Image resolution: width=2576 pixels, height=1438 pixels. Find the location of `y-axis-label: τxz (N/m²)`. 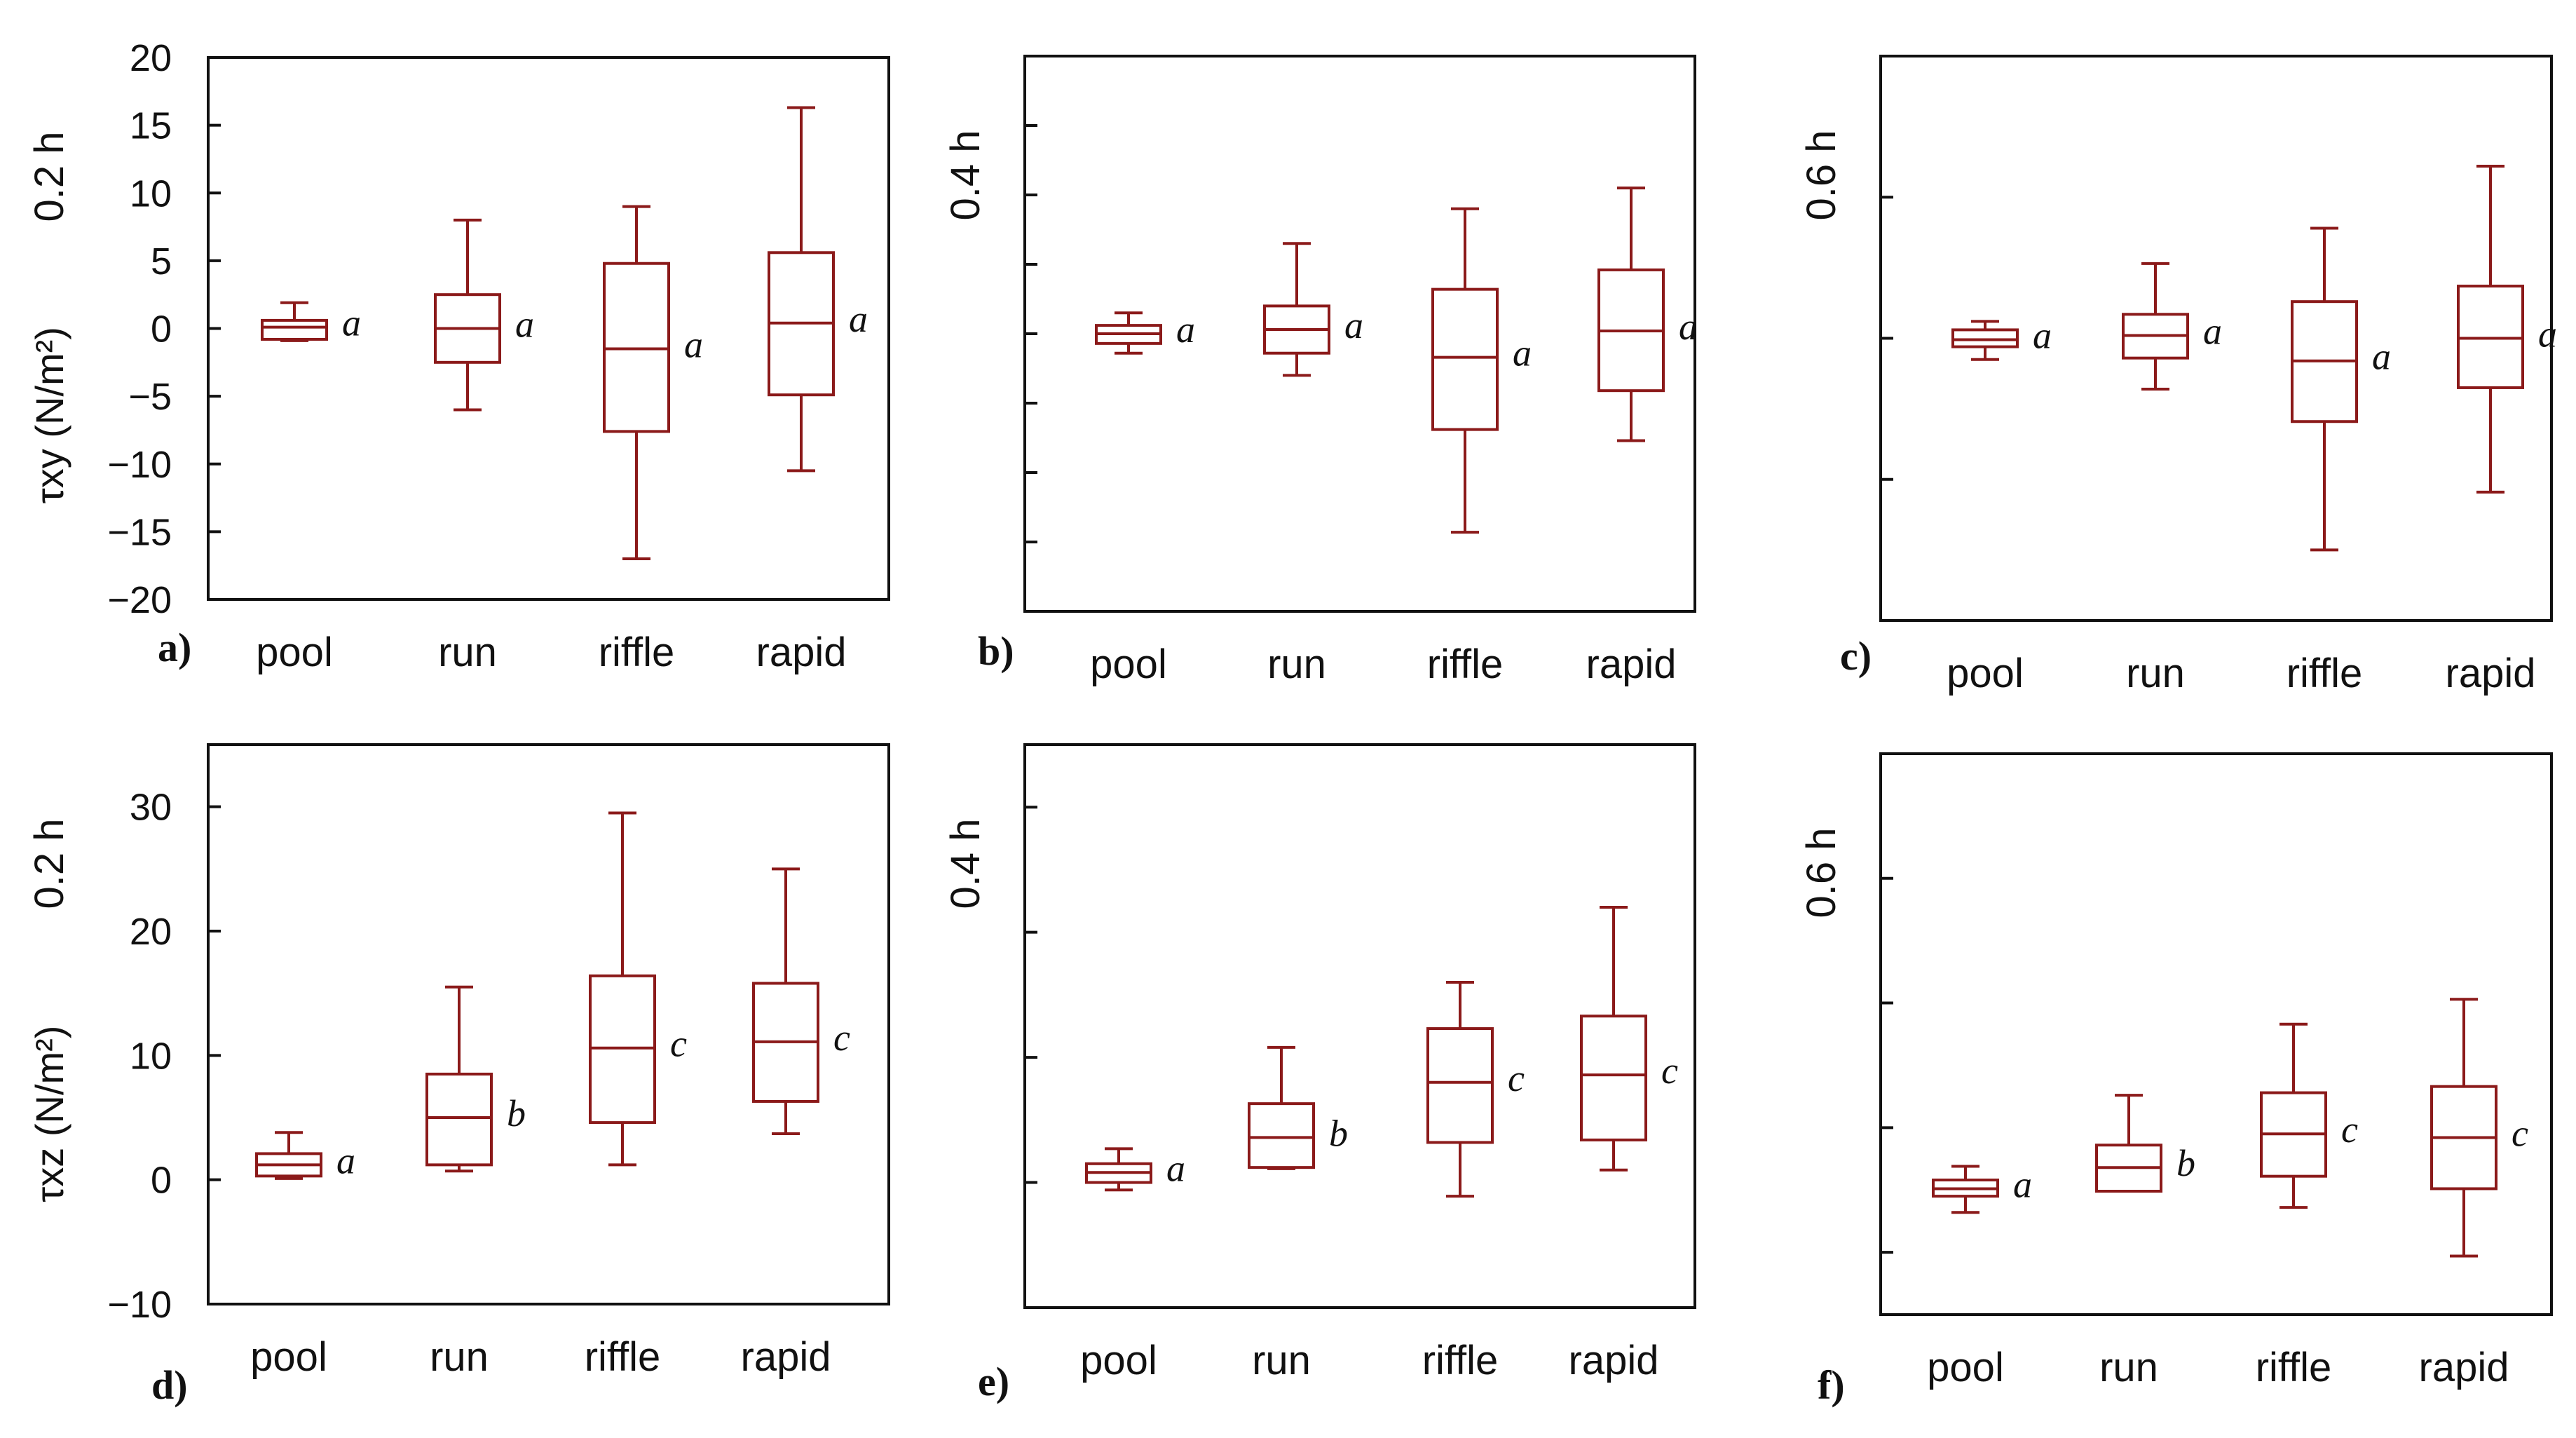

y-axis-label: τxz (N/m²) is located at coordinates (49, 1114).